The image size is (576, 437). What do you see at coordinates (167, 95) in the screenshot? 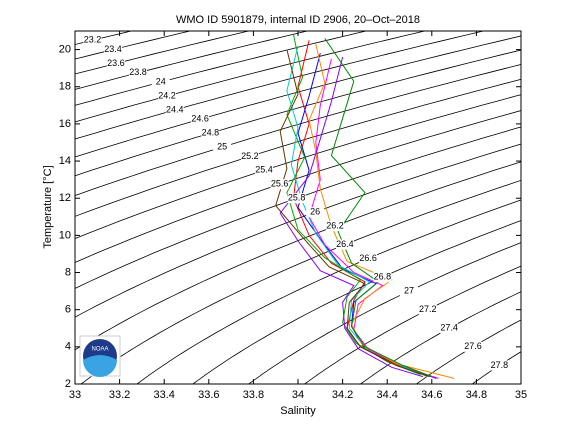
I see `contour-label: 24.2` at bounding box center [167, 95].